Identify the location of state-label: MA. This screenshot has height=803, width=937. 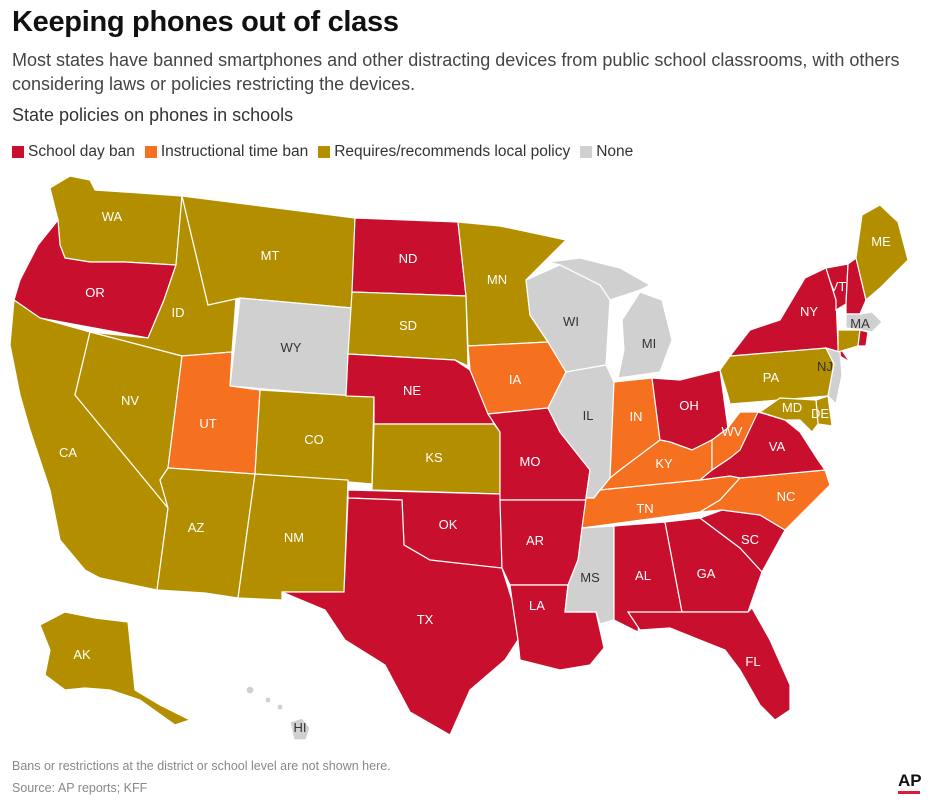
(860, 323).